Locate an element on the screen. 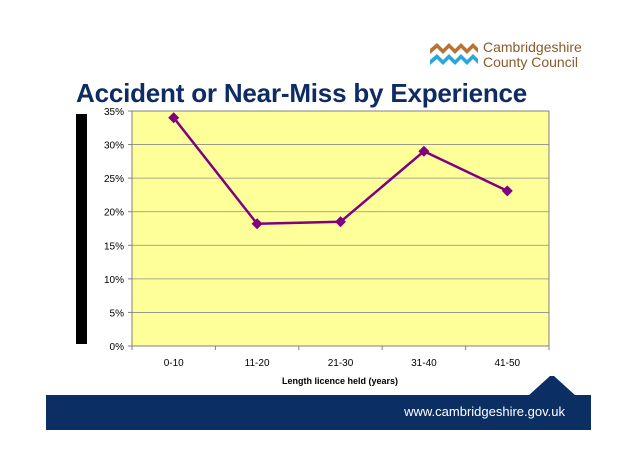  x-axis-ticks: 0-10 11-20 21-30 31-40 41-50 is located at coordinates (340, 357).